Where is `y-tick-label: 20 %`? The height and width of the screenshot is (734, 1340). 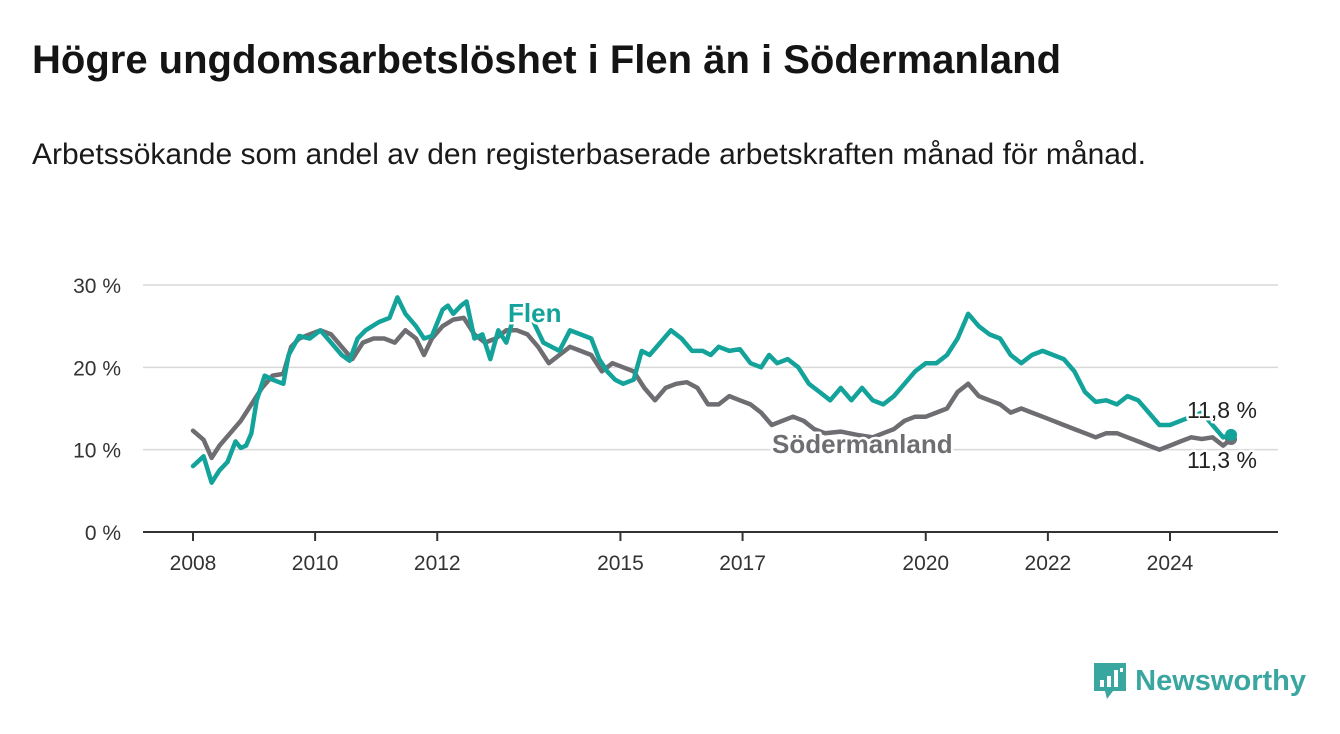
y-tick-label: 20 % is located at coordinates (97, 368).